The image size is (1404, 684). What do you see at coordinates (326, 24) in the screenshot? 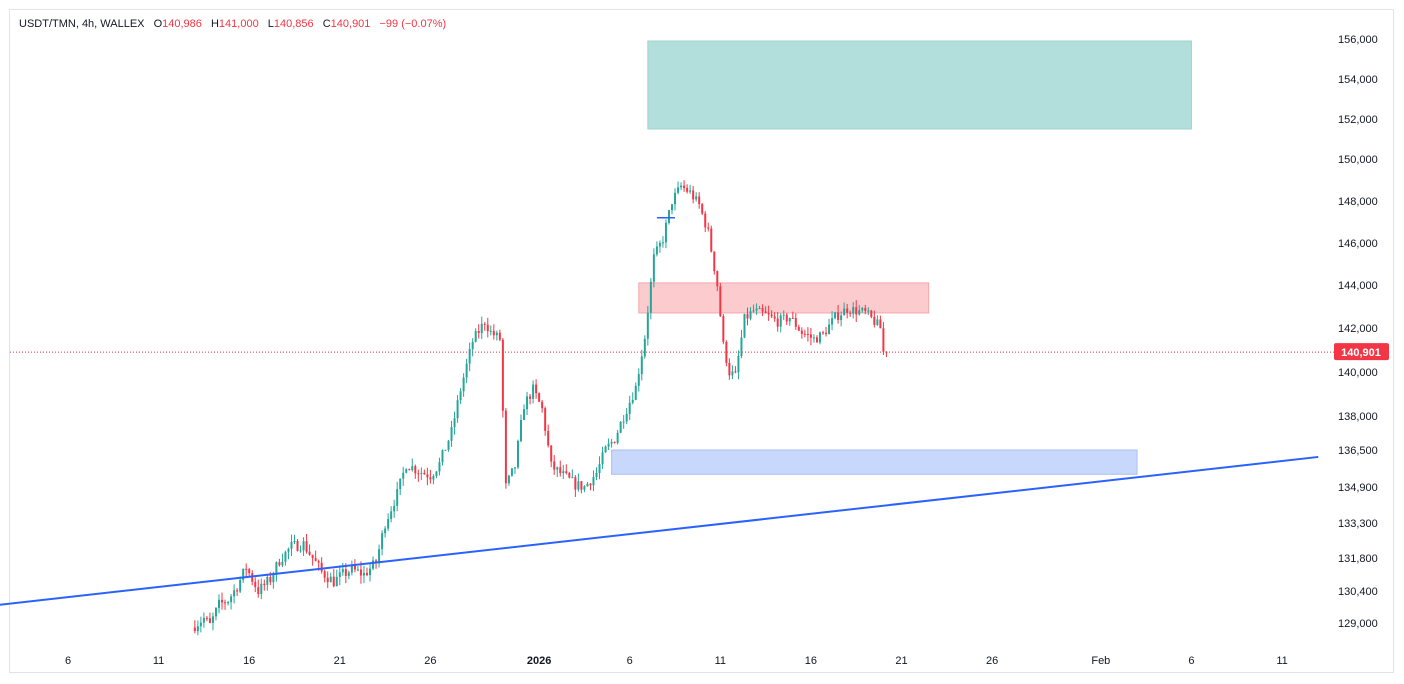
I see `close-label: C` at bounding box center [326, 24].